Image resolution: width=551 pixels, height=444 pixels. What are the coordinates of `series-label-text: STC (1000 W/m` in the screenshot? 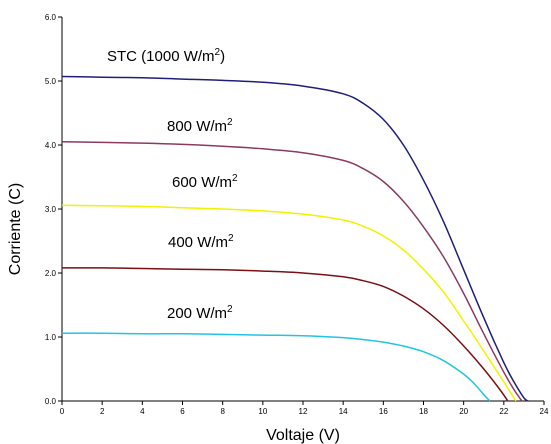 It's located at (161, 56).